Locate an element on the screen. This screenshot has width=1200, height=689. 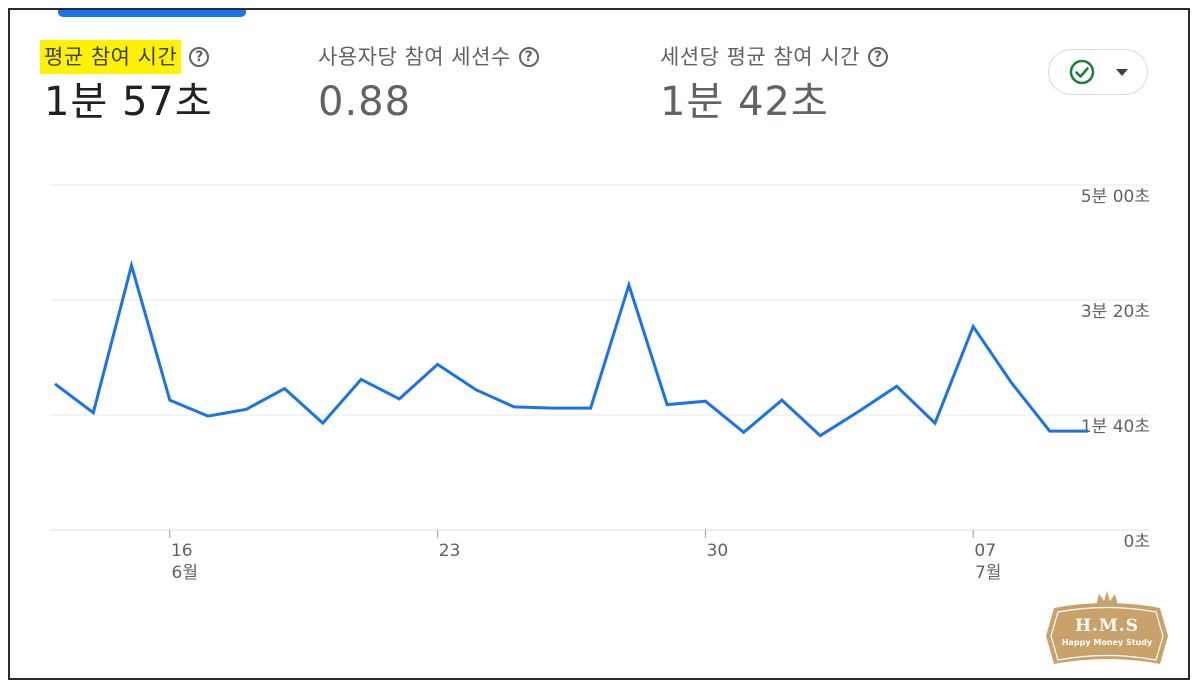
hms-watermark-logo: H.M.S Happy Money Study is located at coordinates (1107, 627).